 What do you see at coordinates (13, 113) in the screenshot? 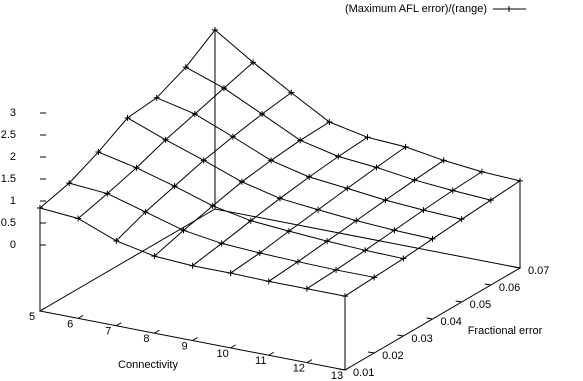
I see `z-tick-label: 3` at bounding box center [13, 113].